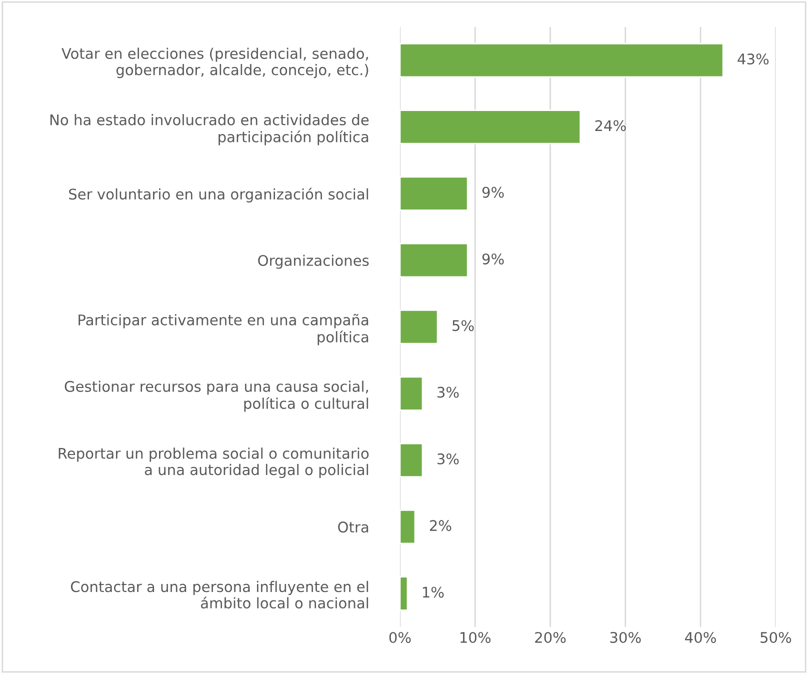 This screenshot has height=674, width=808. What do you see at coordinates (216, 396) in the screenshot?
I see `y-tick-label: Gestionar recursos para una causa social, política o cultural` at bounding box center [216, 396].